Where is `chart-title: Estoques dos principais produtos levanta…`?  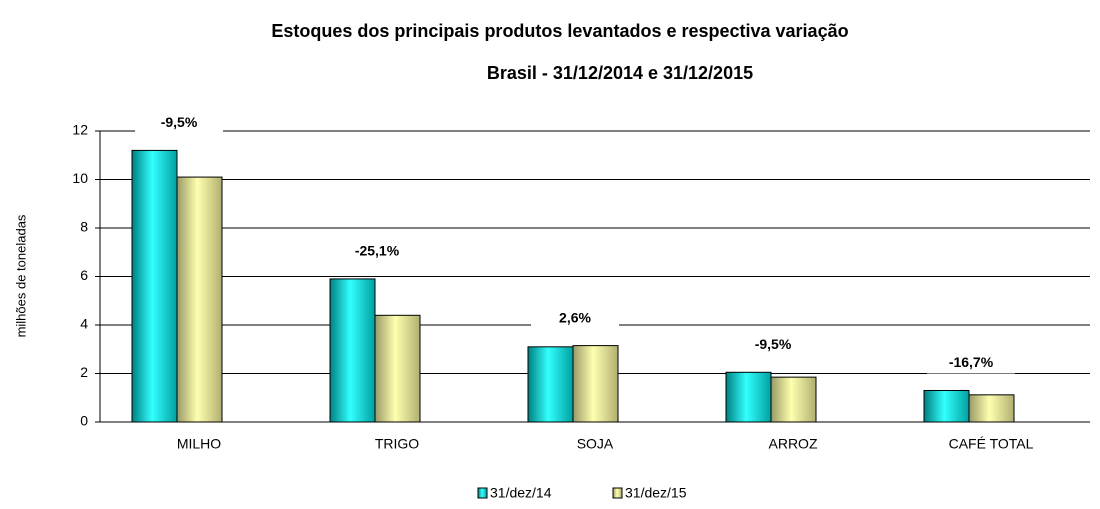
chart-title: Estoques dos principais produtos levanta… is located at coordinates (559, 31).